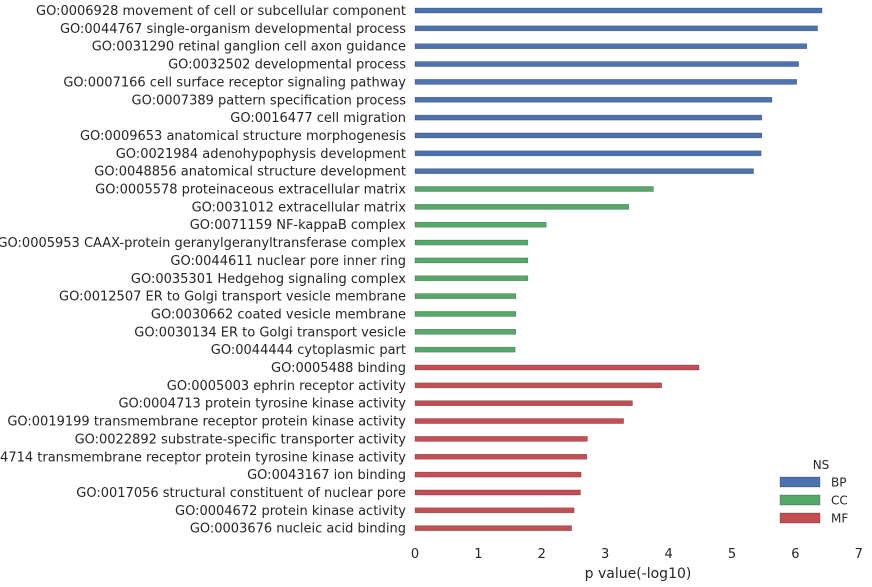 This screenshot has width=872, height=587. What do you see at coordinates (298, 529) in the screenshot?
I see `category-label: GO:0003676 nucleic acid binding` at bounding box center [298, 529].